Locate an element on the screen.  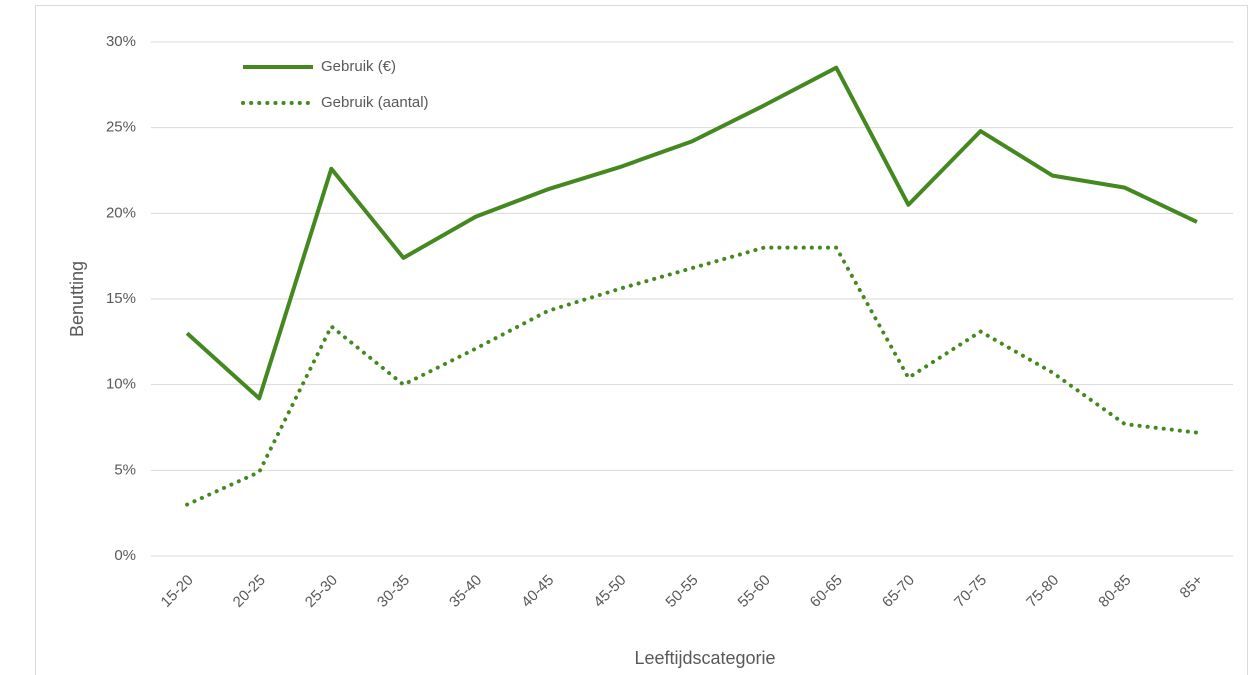
y-axis-label: Benutting is located at coordinates (77, 299).